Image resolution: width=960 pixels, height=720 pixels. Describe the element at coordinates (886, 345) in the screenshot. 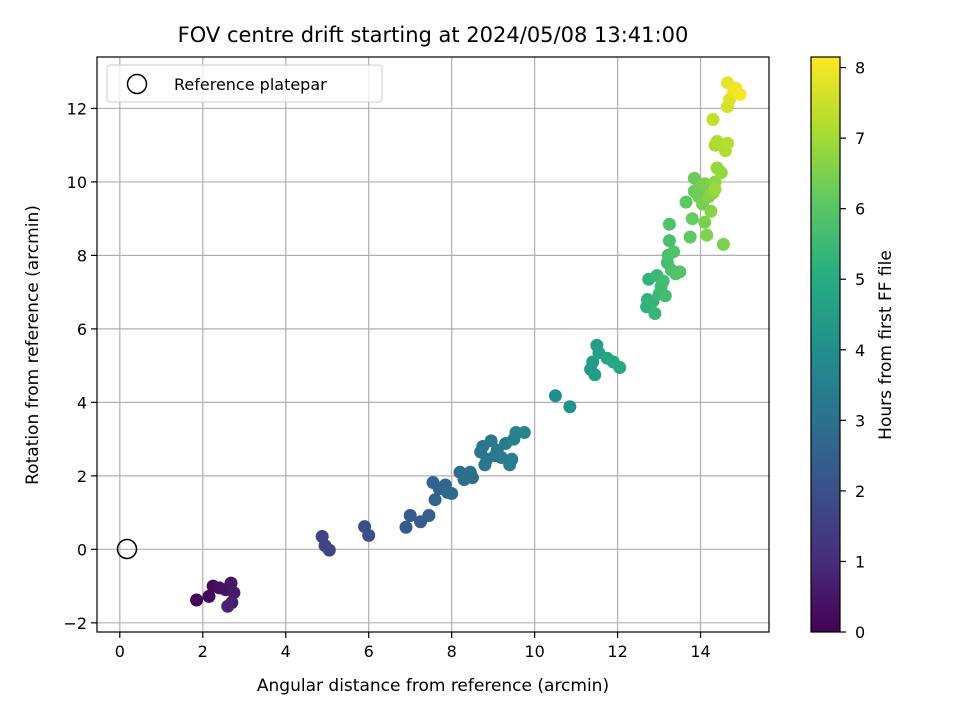

I see `colorbar-label: Hours from first FF file` at that location.